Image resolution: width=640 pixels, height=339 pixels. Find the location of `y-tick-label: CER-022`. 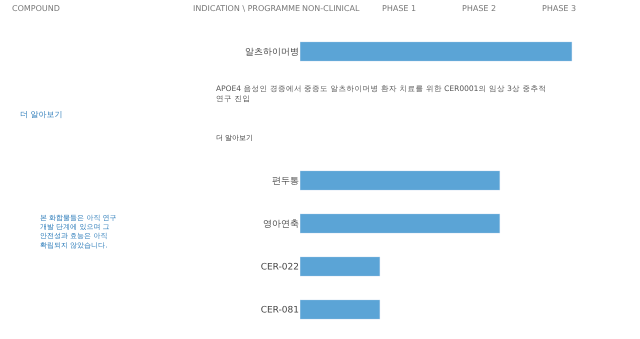

y-tick-label: CER-022 is located at coordinates (279, 267).